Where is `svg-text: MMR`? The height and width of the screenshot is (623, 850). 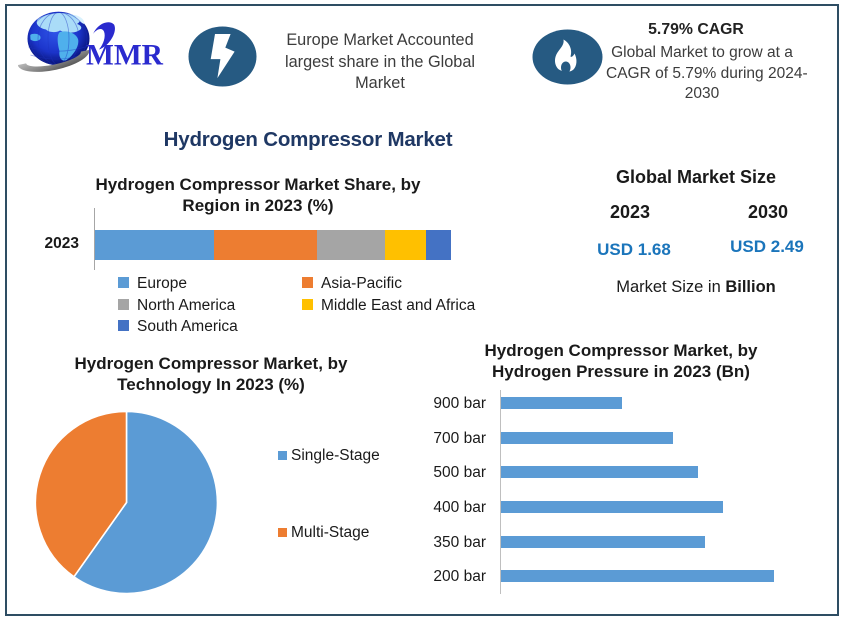
svg-text: MMR is located at coordinates (125, 56).